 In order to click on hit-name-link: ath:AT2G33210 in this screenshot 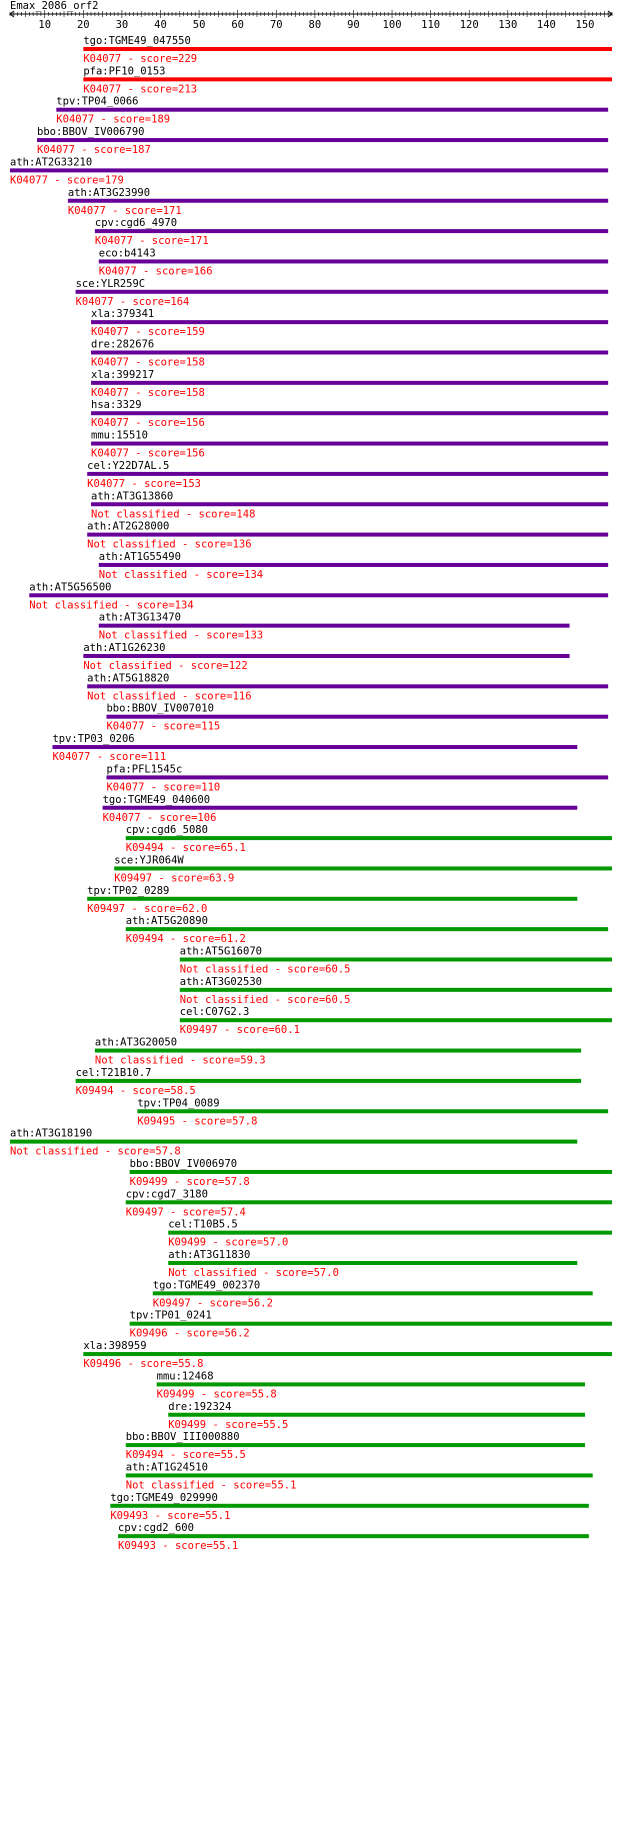, I will do `click(51, 162)`.